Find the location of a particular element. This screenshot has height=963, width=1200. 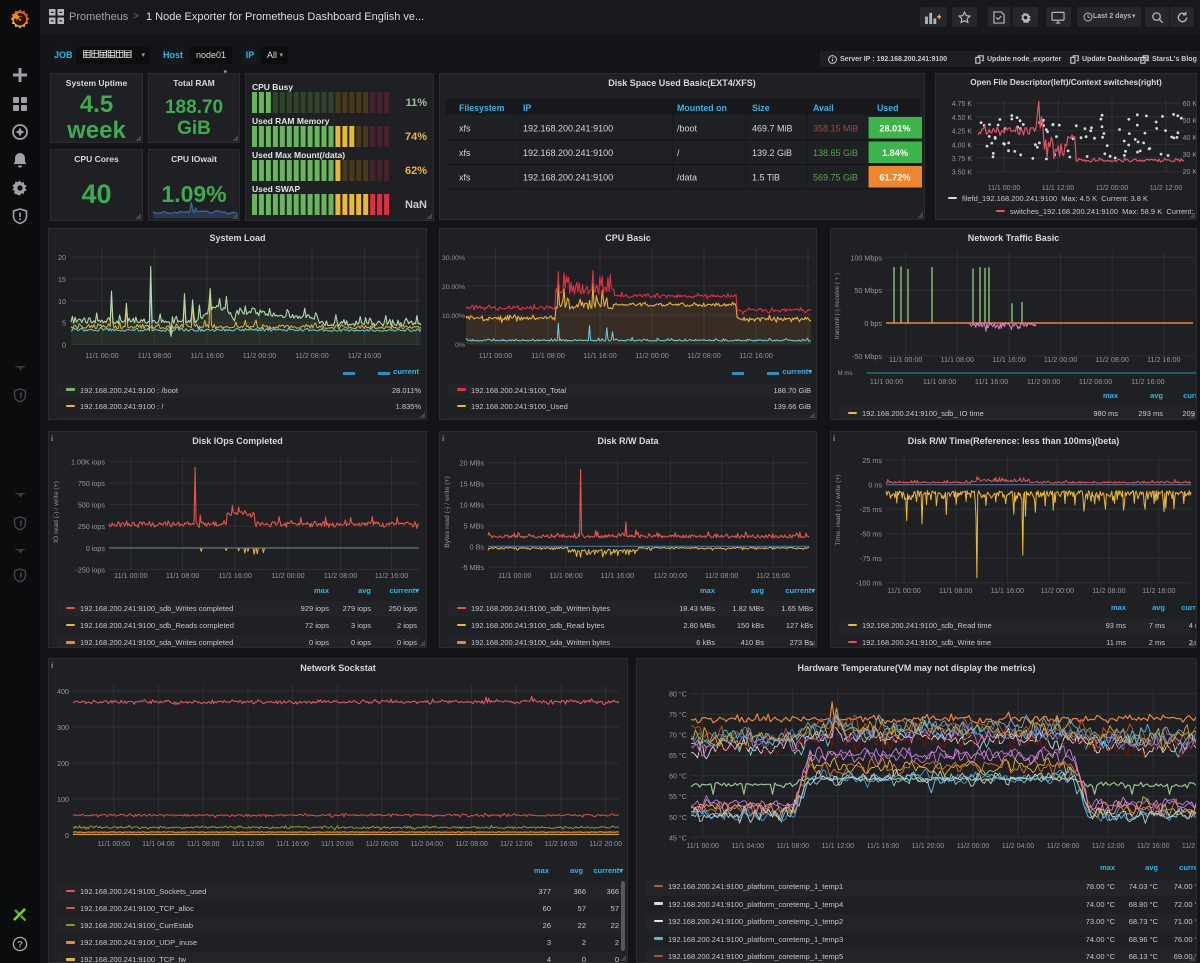

svg-text: Used is located at coordinates (888, 108).